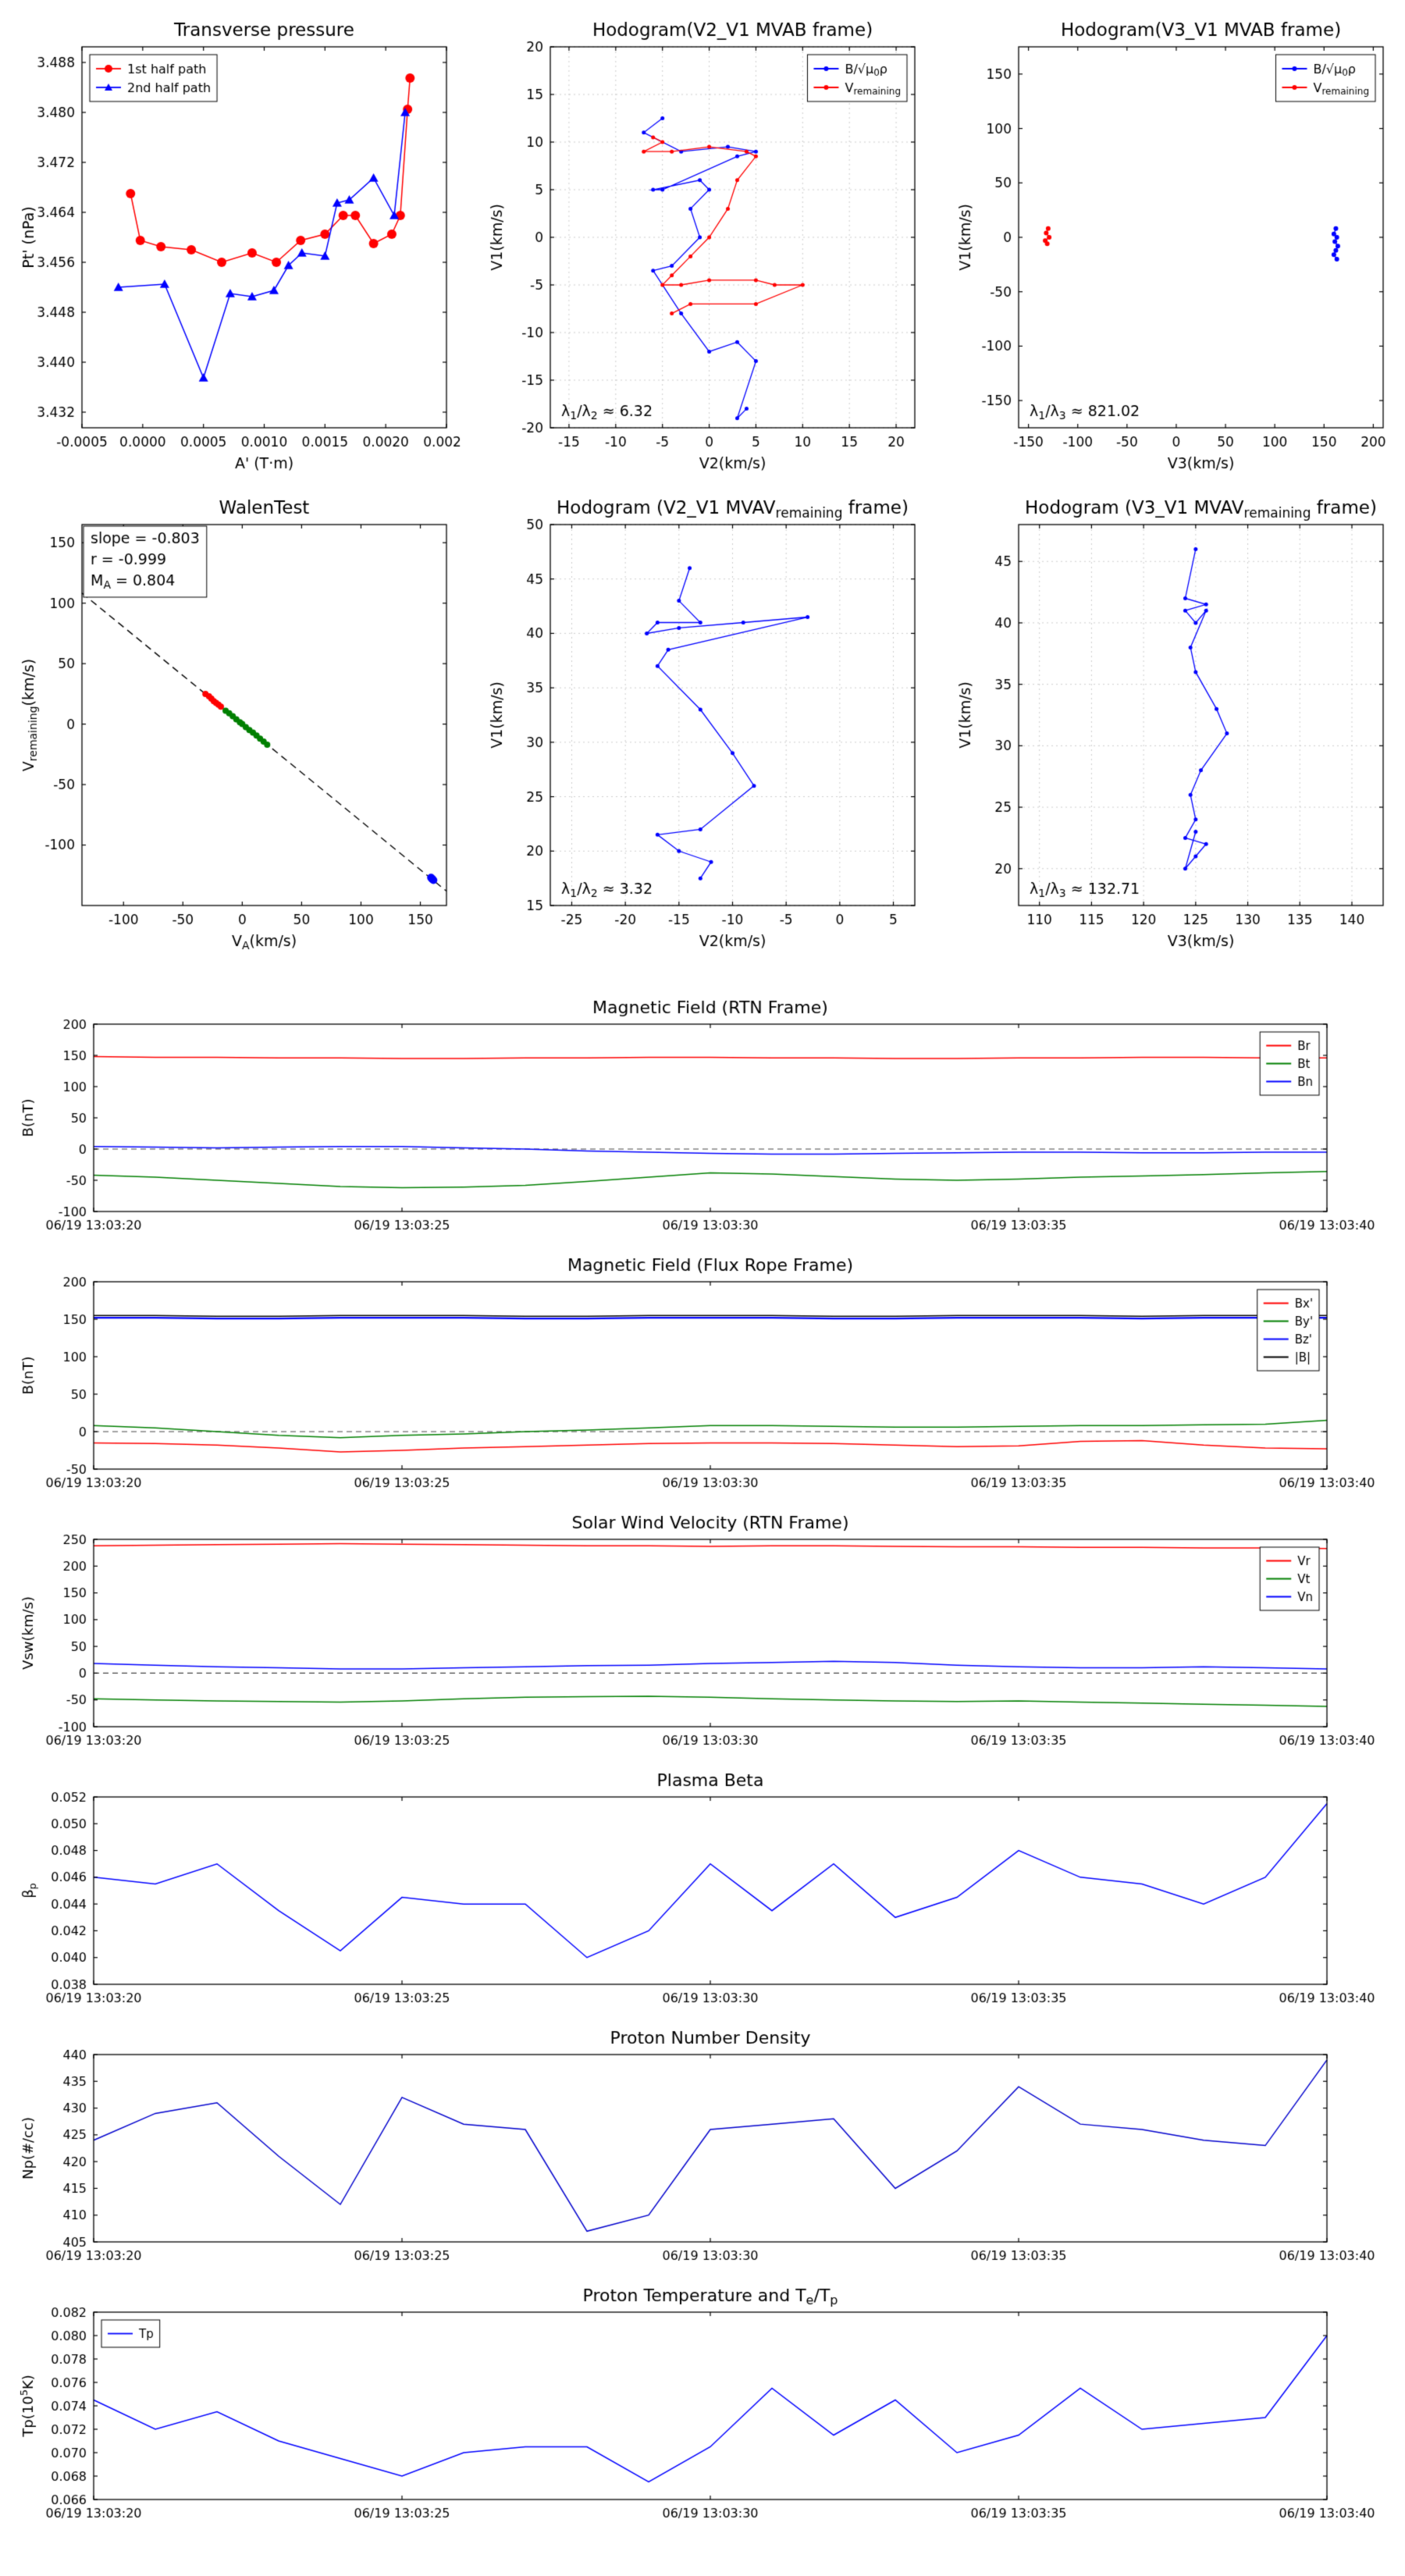 Image resolution: width=1405 pixels, height=2576 pixels. What do you see at coordinates (703, 2408) in the screenshot?
I see `proton-temperature-plot` at bounding box center [703, 2408].